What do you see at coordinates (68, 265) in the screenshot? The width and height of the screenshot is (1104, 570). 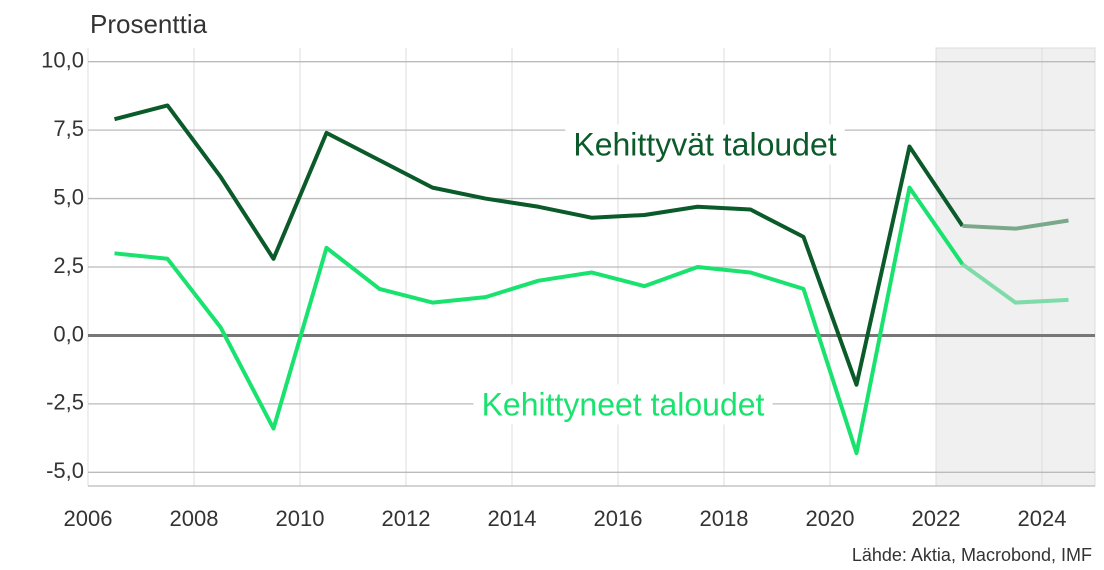 I see `y-tick-label: 2,5` at bounding box center [68, 265].